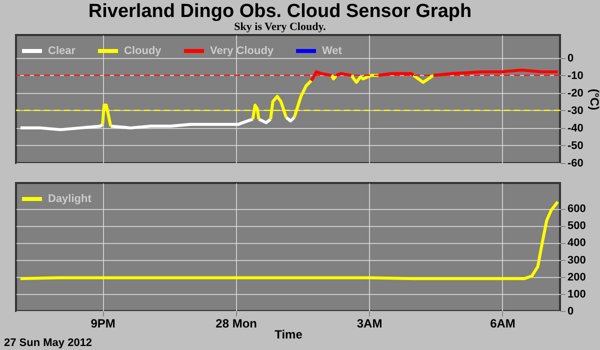 The height and width of the screenshot is (350, 600). What do you see at coordinates (62, 51) in the screenshot?
I see `legend-label: Clear` at bounding box center [62, 51].